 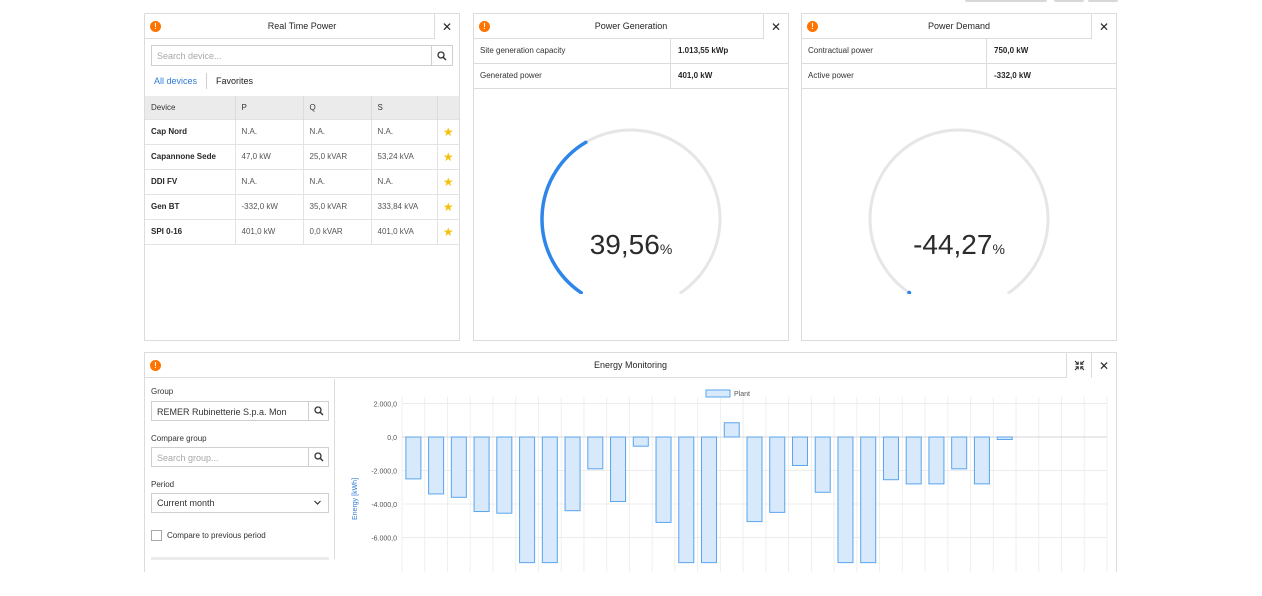 I want to click on kv-value: -332,0 kW, so click(x=1012, y=75).